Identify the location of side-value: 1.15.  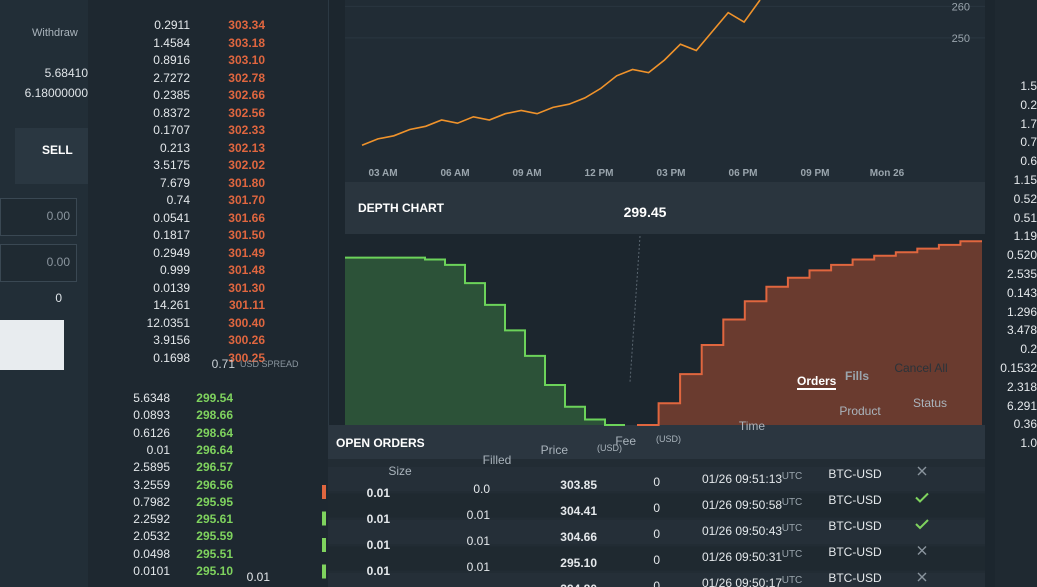
(1025, 180).